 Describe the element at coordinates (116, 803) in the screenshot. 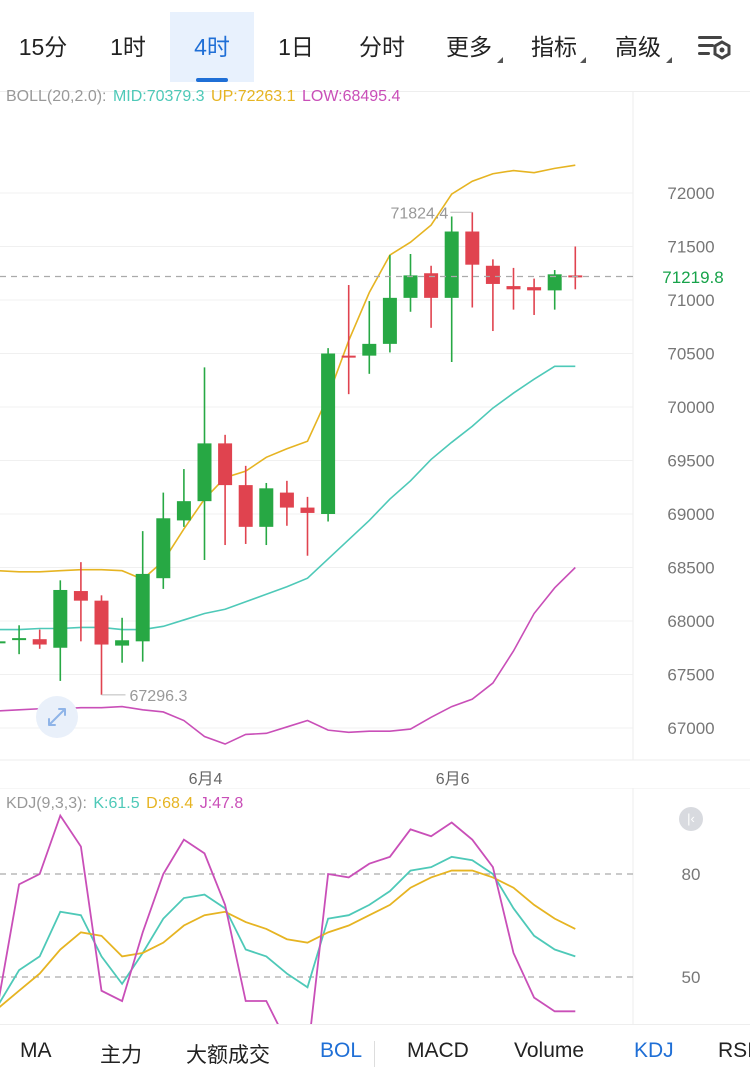

I see `kdj-k: K:61.5` at that location.